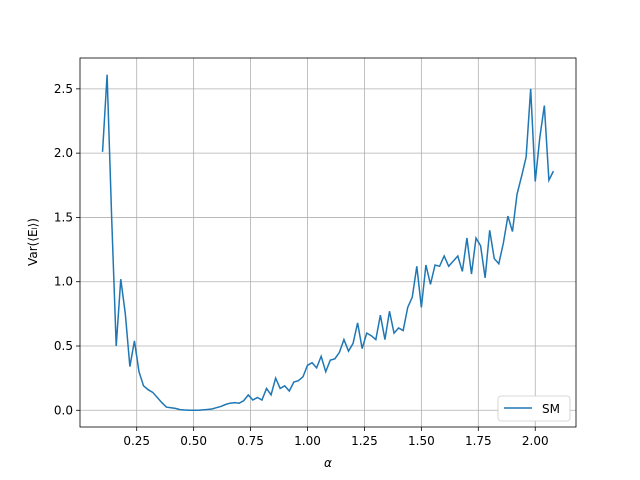  What do you see at coordinates (364, 441) in the screenshot?
I see `x-tick-label: 1.25` at bounding box center [364, 441].